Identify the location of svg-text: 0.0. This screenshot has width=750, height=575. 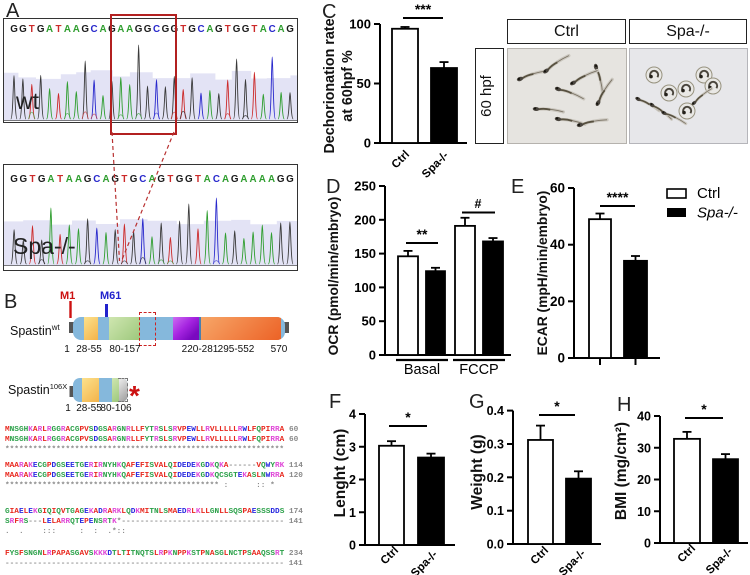
(495, 545).